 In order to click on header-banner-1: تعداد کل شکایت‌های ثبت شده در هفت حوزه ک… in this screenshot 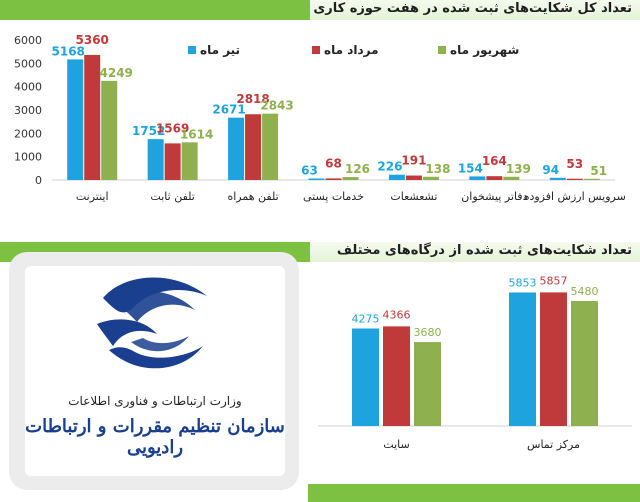, I will do `click(320, 10)`.